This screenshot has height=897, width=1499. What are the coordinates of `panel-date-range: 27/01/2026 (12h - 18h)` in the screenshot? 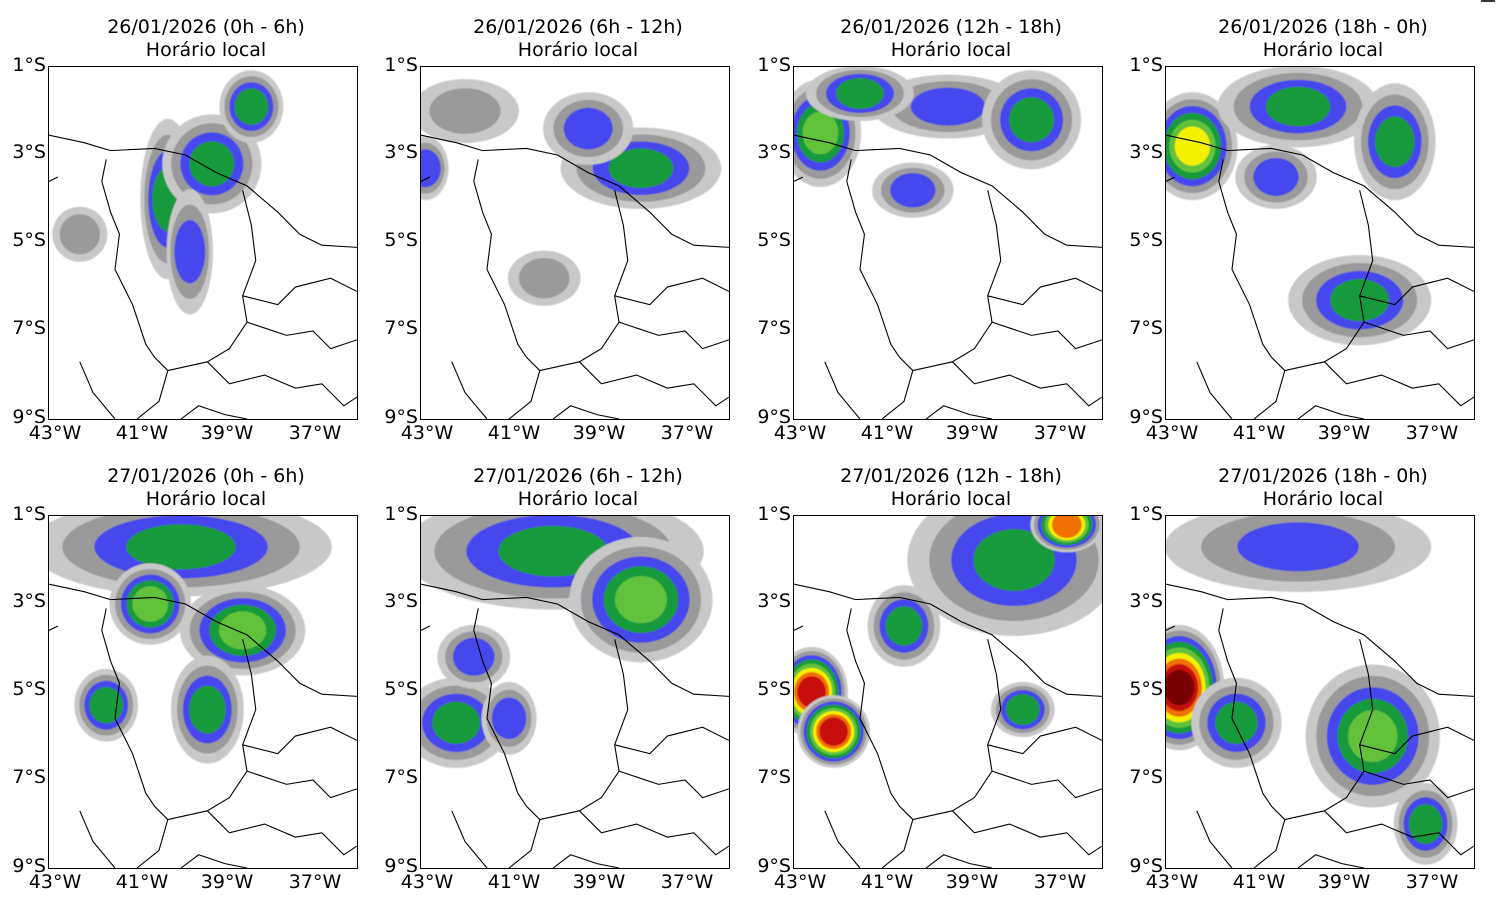 It's located at (951, 476).